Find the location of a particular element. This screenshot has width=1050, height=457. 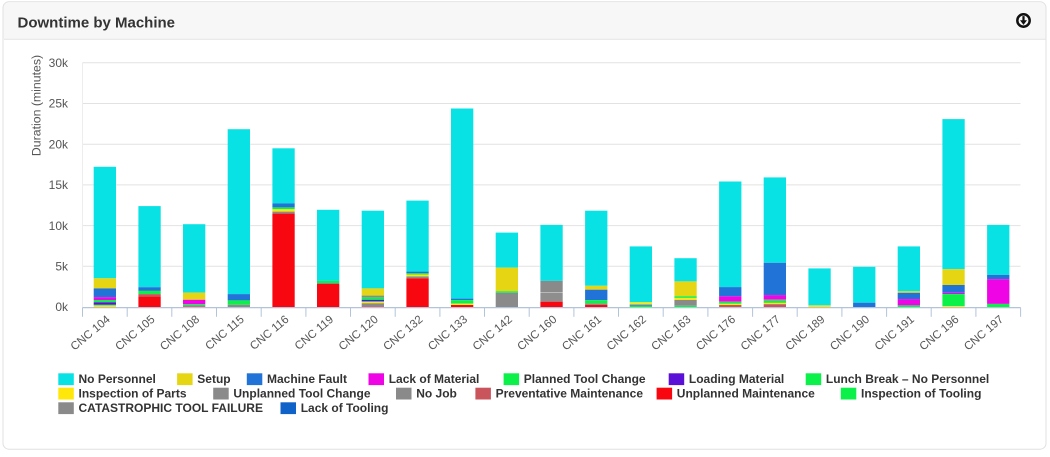

svg-text: 20k is located at coordinates (59, 144).